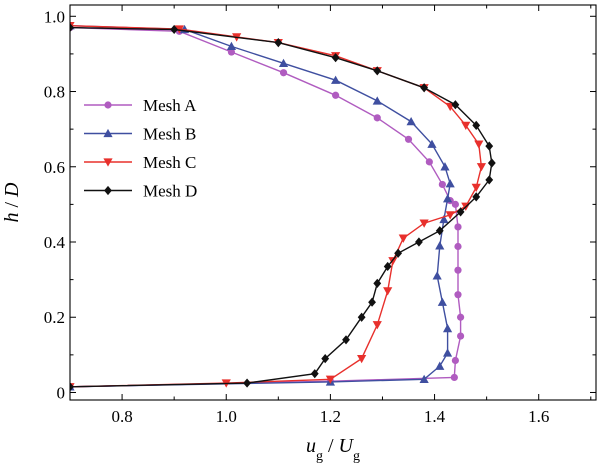 The image size is (608, 466). What do you see at coordinates (61, 392) in the screenshot?
I see `y-tick-label: 0` at bounding box center [61, 392].